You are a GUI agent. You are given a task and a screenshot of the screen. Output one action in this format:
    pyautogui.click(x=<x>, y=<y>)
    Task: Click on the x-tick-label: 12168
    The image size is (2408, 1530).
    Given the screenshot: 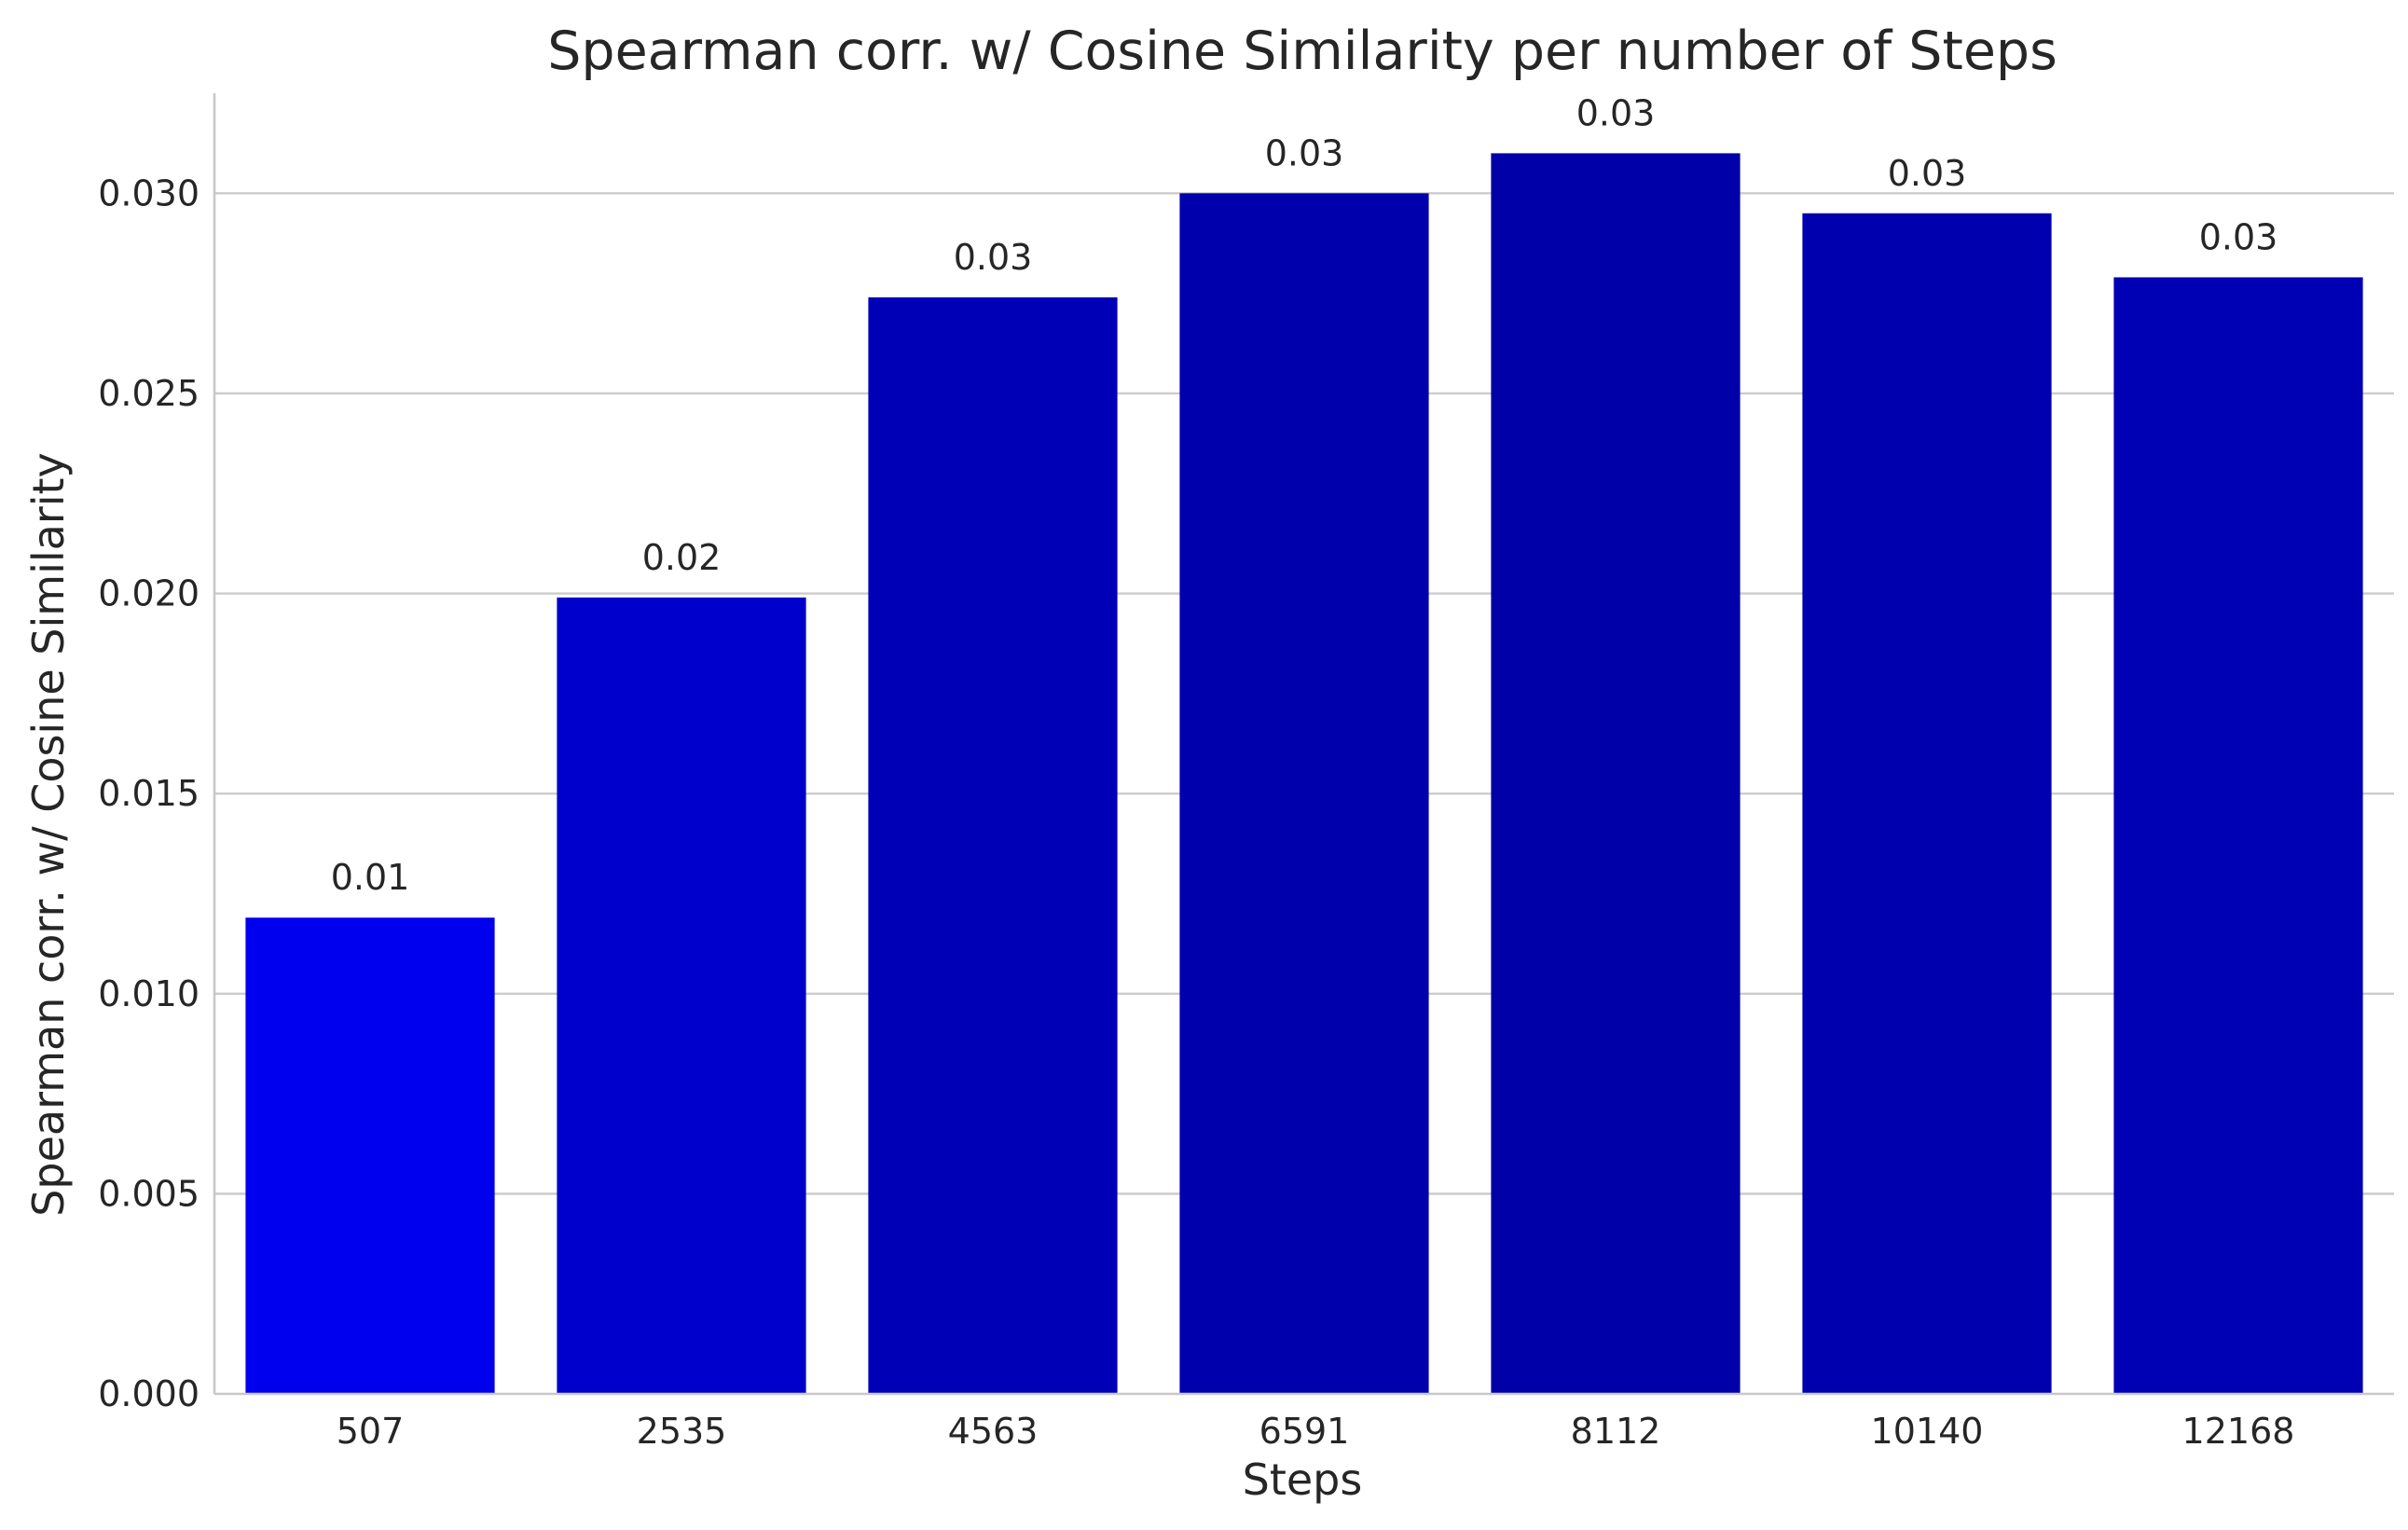 What is the action you would take?
    pyautogui.click(x=2238, y=1431)
    